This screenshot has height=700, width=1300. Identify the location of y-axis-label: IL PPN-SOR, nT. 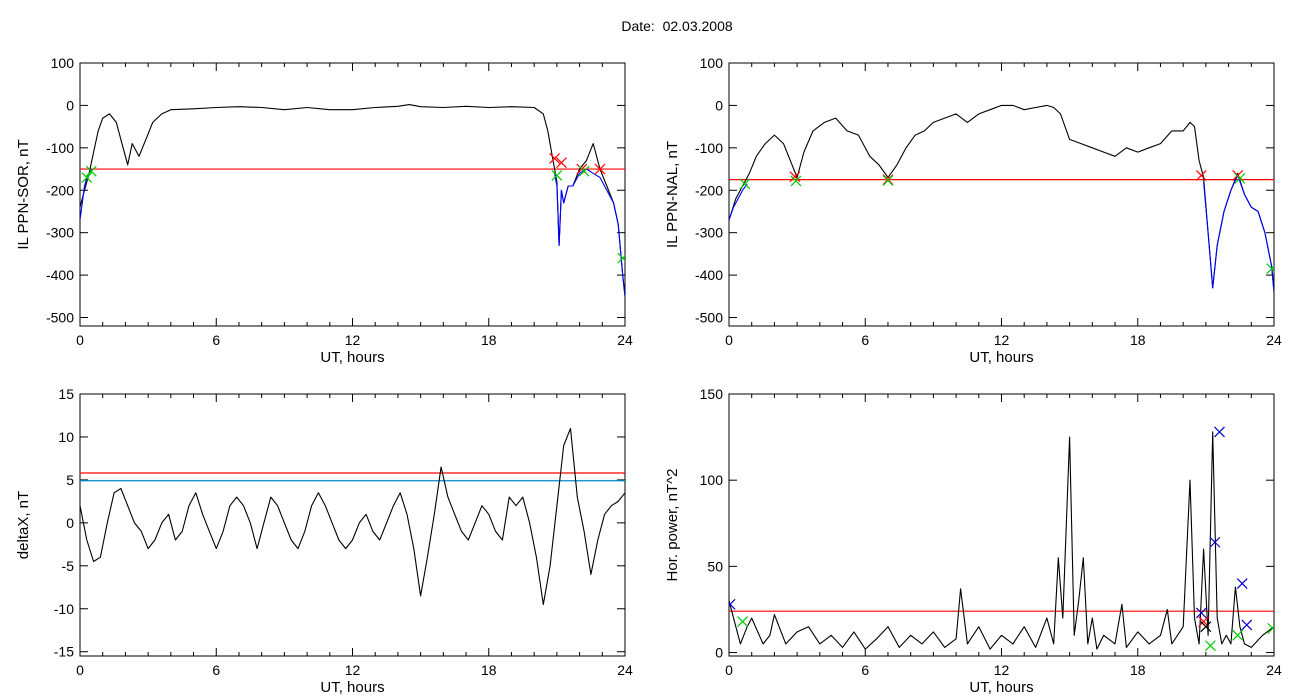
(23, 194).